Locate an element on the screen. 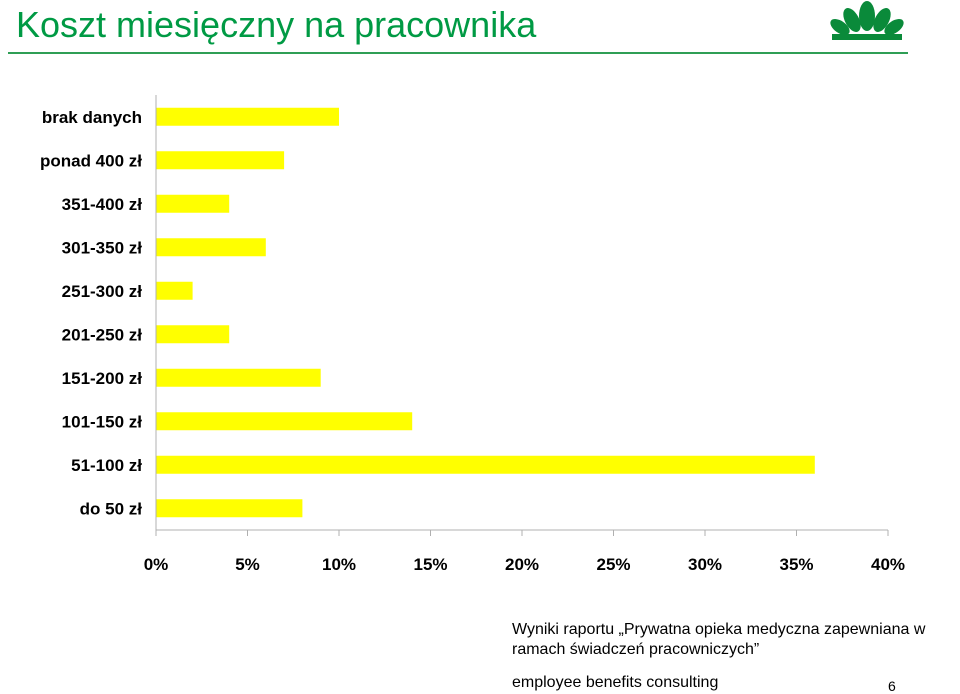 This screenshot has width=960, height=694. category-label: brak danych is located at coordinates (92, 117).